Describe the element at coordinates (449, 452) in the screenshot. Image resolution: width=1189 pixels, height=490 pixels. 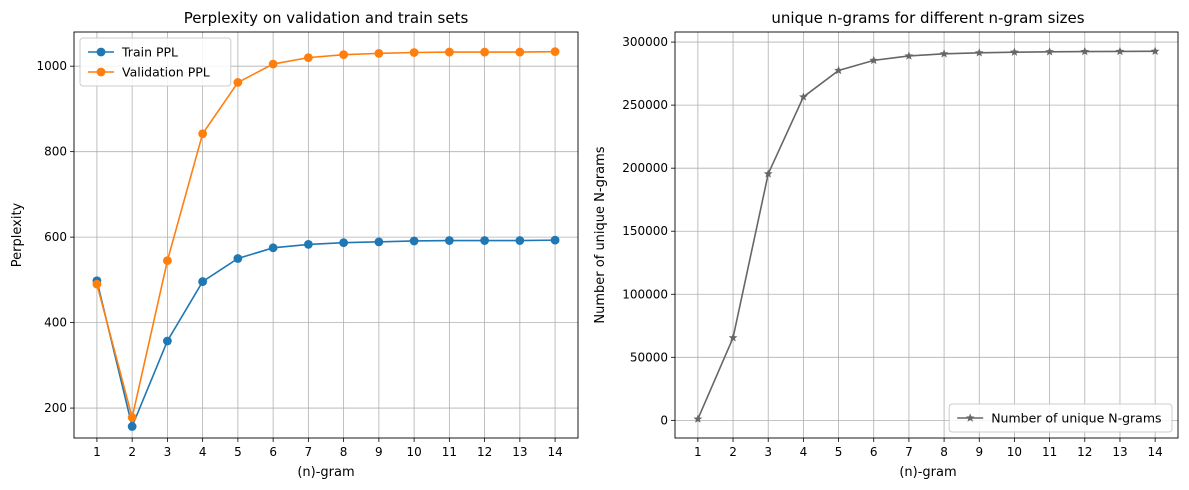
I see `perplexity-x-tick-label: 11` at that location.